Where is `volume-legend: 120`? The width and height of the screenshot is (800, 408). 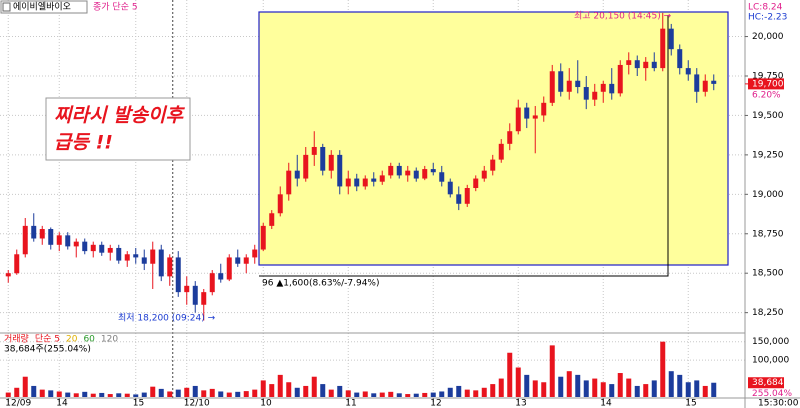 volume-legend: 120 is located at coordinates (109, 340).